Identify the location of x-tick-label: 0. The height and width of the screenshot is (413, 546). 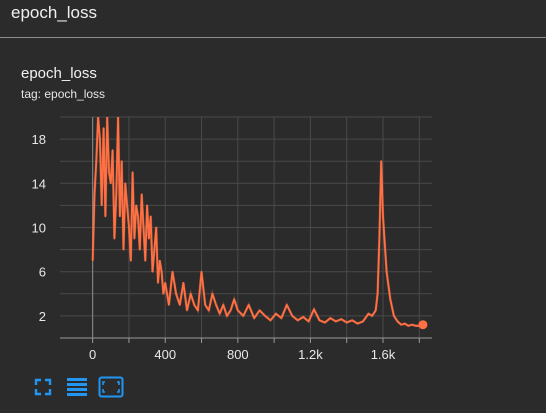
(92, 354).